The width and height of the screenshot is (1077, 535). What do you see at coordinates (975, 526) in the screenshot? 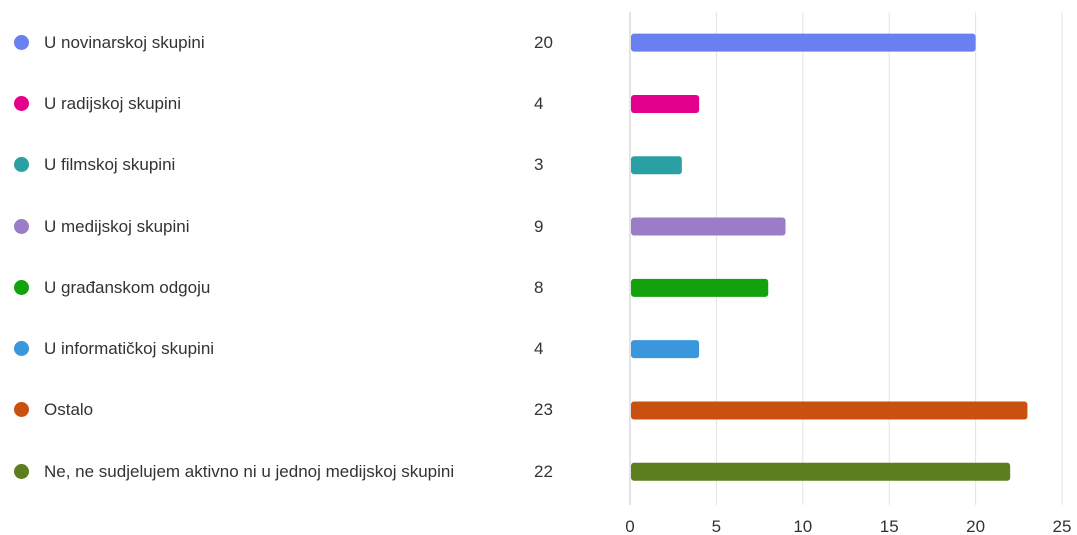
I see `x-tick-label: 20` at bounding box center [975, 526].